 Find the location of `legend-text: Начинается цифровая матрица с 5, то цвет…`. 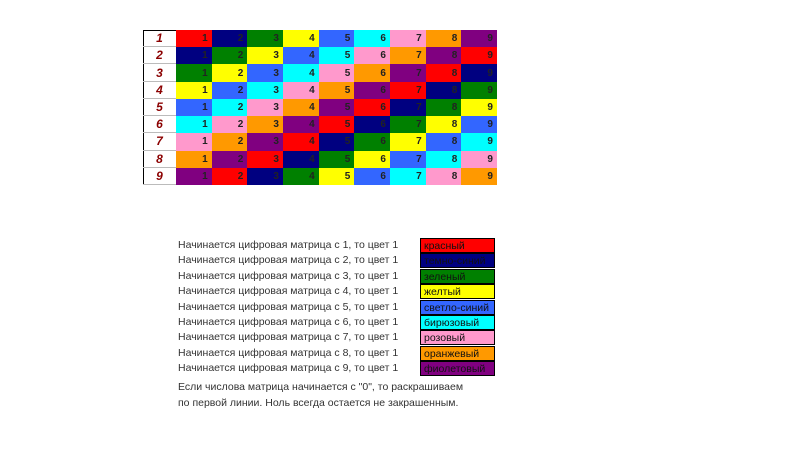

legend-text: Начинается цифровая матрица с 5, то цвет… is located at coordinates (288, 306).